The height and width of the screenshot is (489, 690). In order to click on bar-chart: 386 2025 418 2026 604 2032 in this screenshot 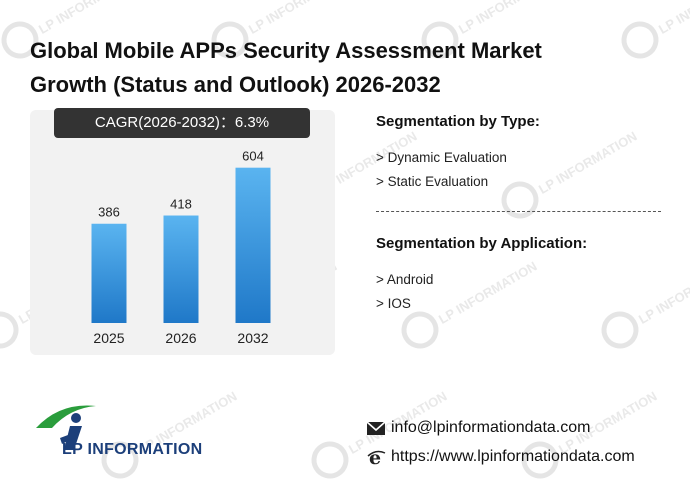, I will do `click(181, 247)`.